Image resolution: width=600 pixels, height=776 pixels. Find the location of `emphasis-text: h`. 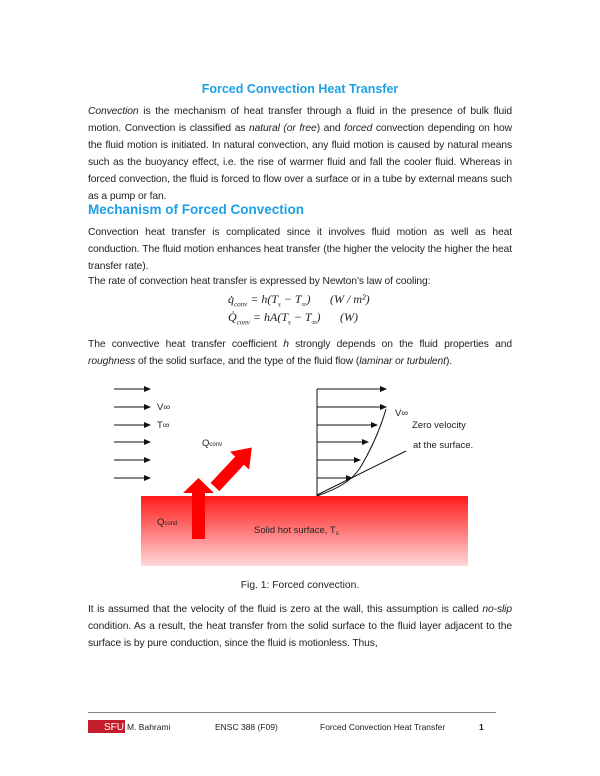

emphasis-text: h is located at coordinates (286, 344).